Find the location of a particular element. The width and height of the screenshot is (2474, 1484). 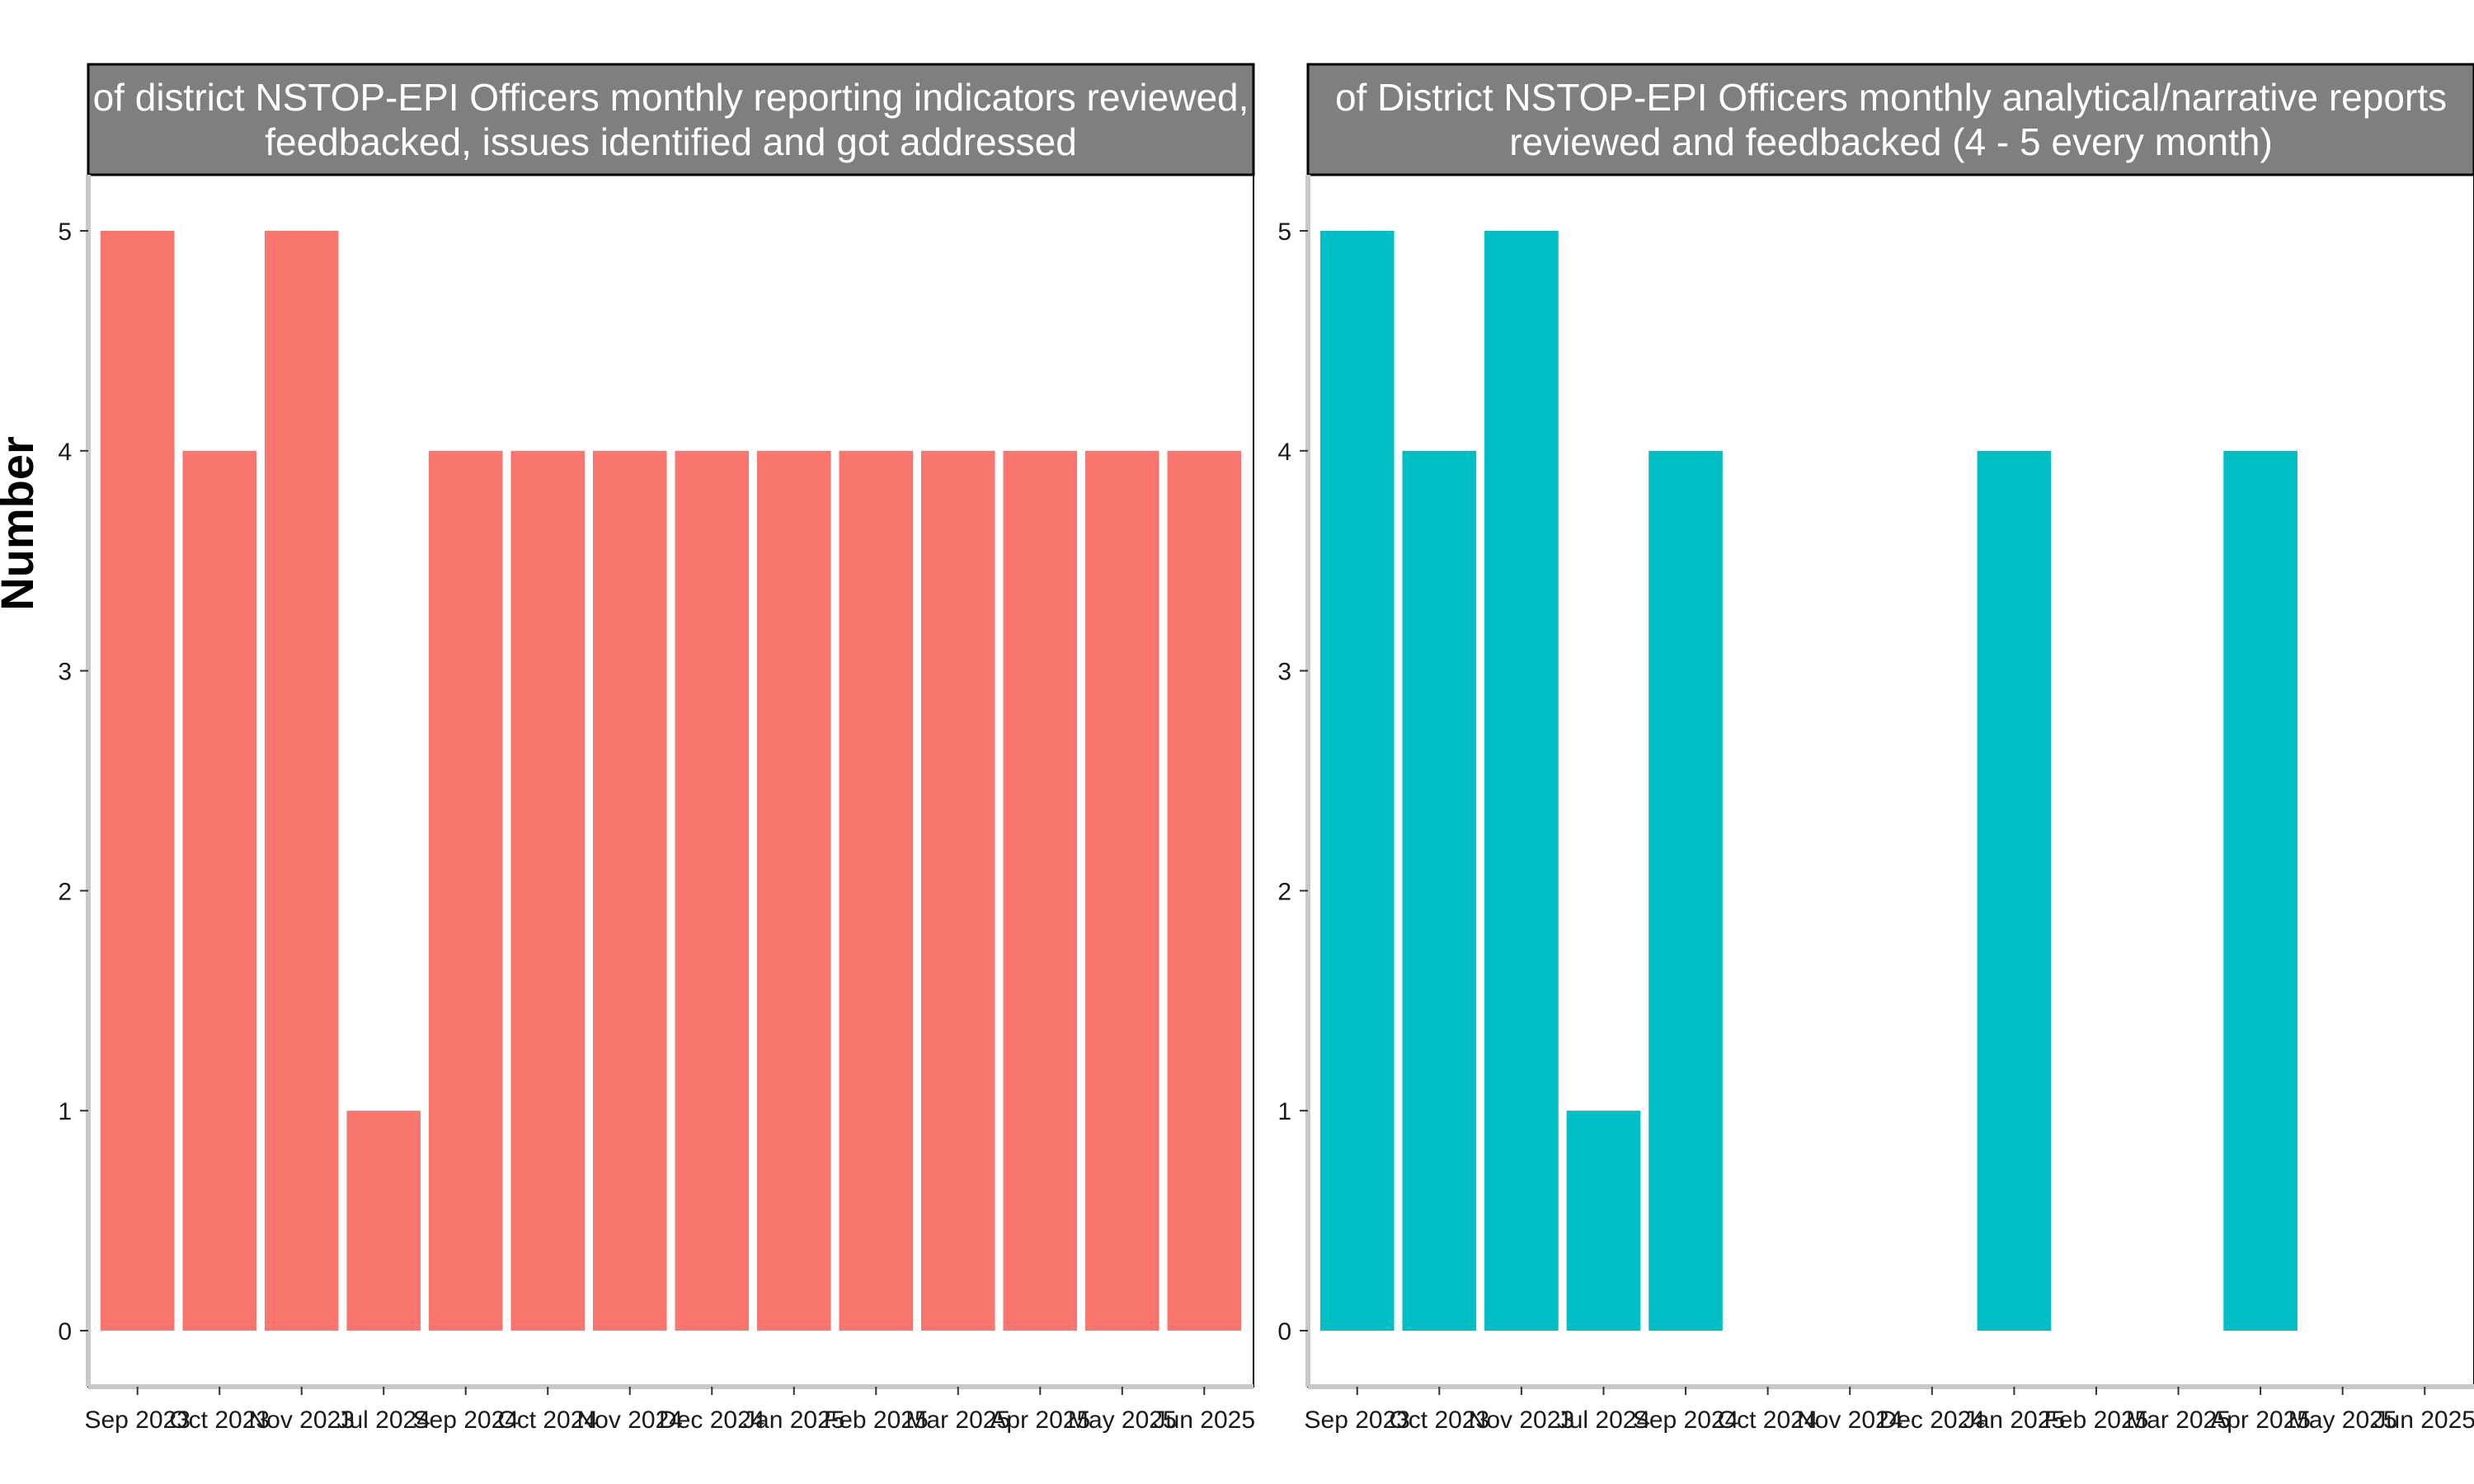

bar-dec-2024 is located at coordinates (712, 891).